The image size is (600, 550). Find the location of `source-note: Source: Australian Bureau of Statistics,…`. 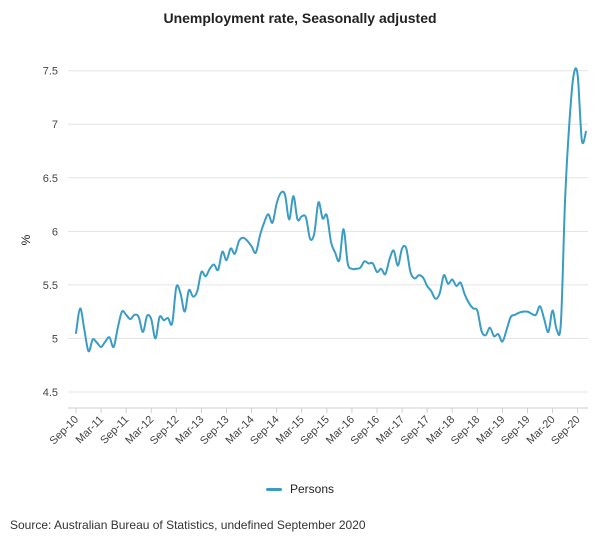

source-note: Source: Australian Bureau of Statistics,… is located at coordinates (188, 525).